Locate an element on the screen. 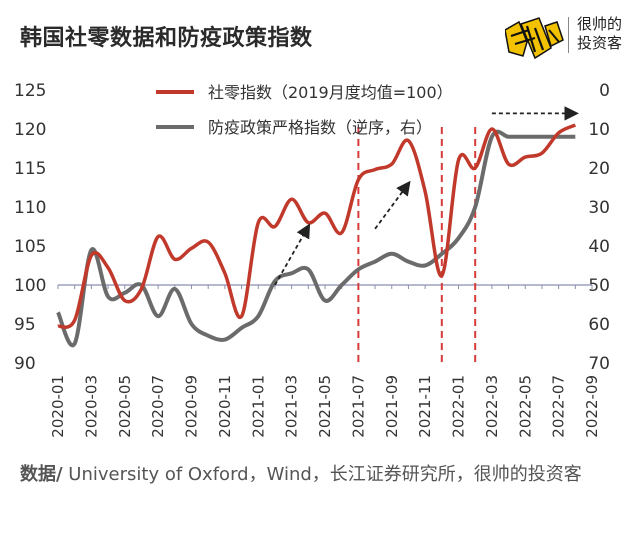 The height and width of the screenshot is (537, 641). y-right-tick-label: 10 is located at coordinates (599, 130).